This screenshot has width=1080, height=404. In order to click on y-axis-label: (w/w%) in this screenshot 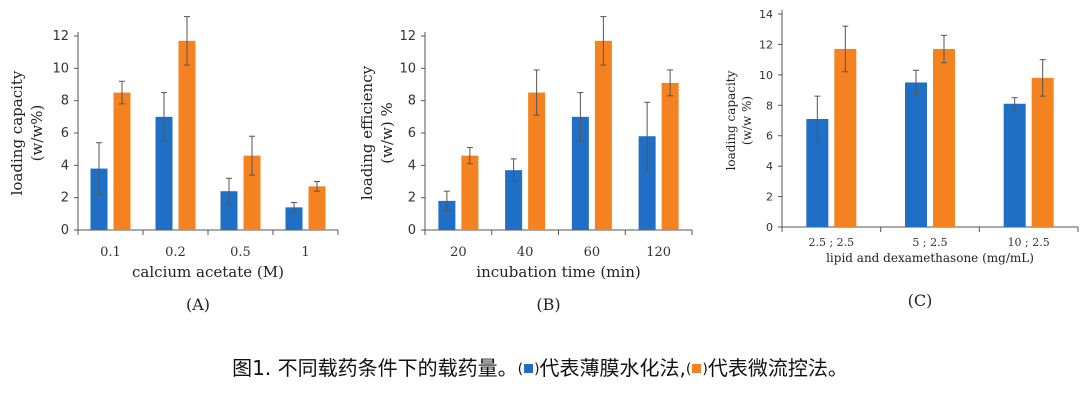, I will do `click(37, 133)`.